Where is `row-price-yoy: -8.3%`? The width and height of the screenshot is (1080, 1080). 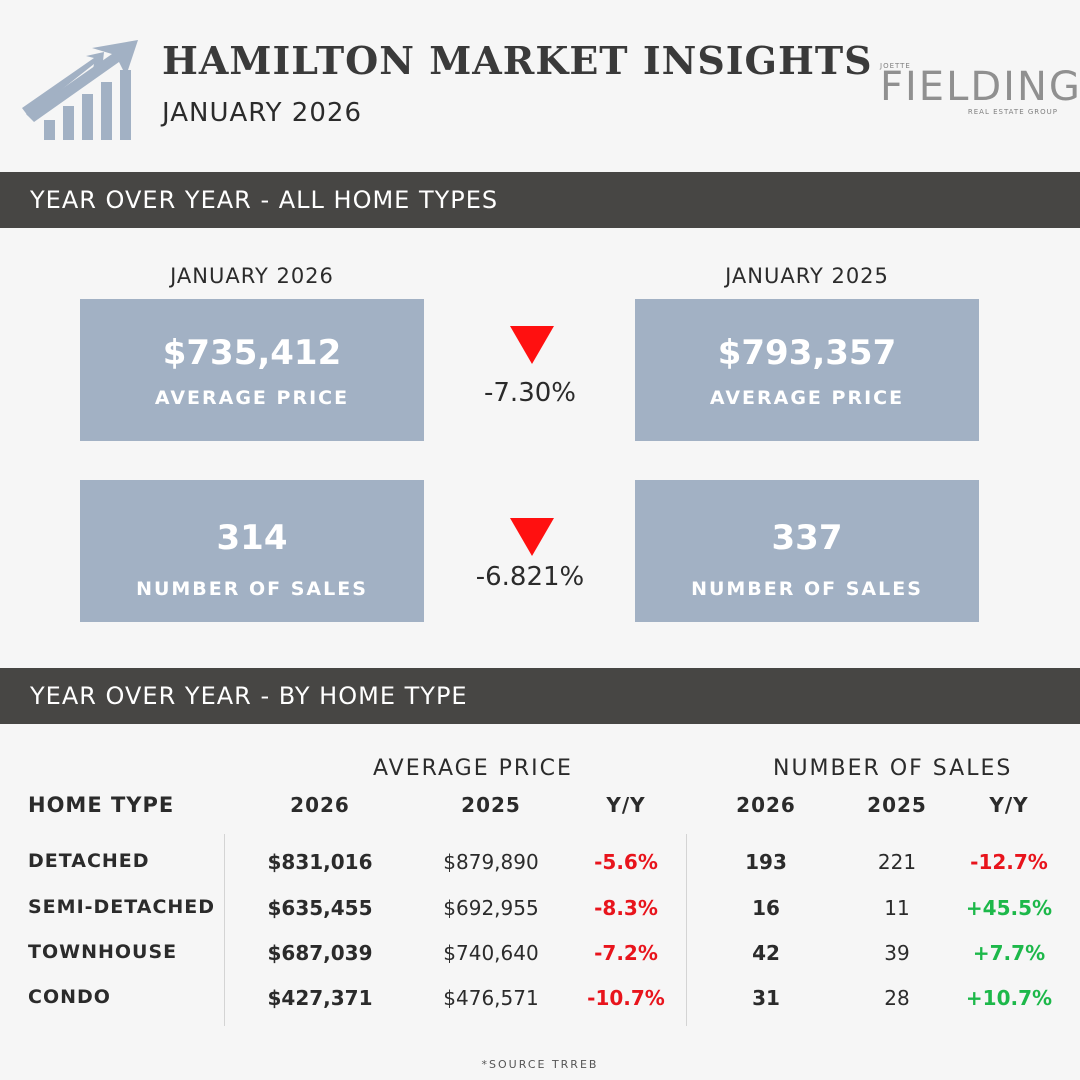 row-price-yoy: -8.3% is located at coordinates (626, 908).